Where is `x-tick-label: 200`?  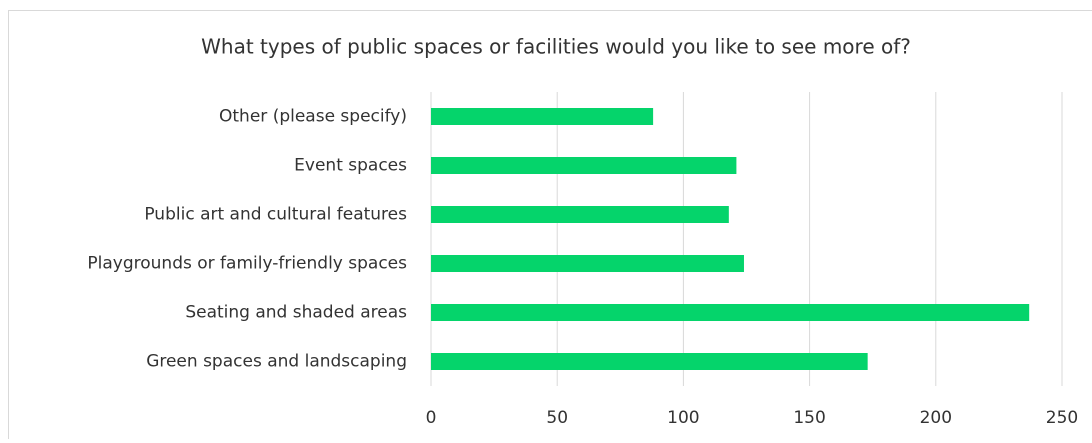 x-tick-label: 200 is located at coordinates (936, 418).